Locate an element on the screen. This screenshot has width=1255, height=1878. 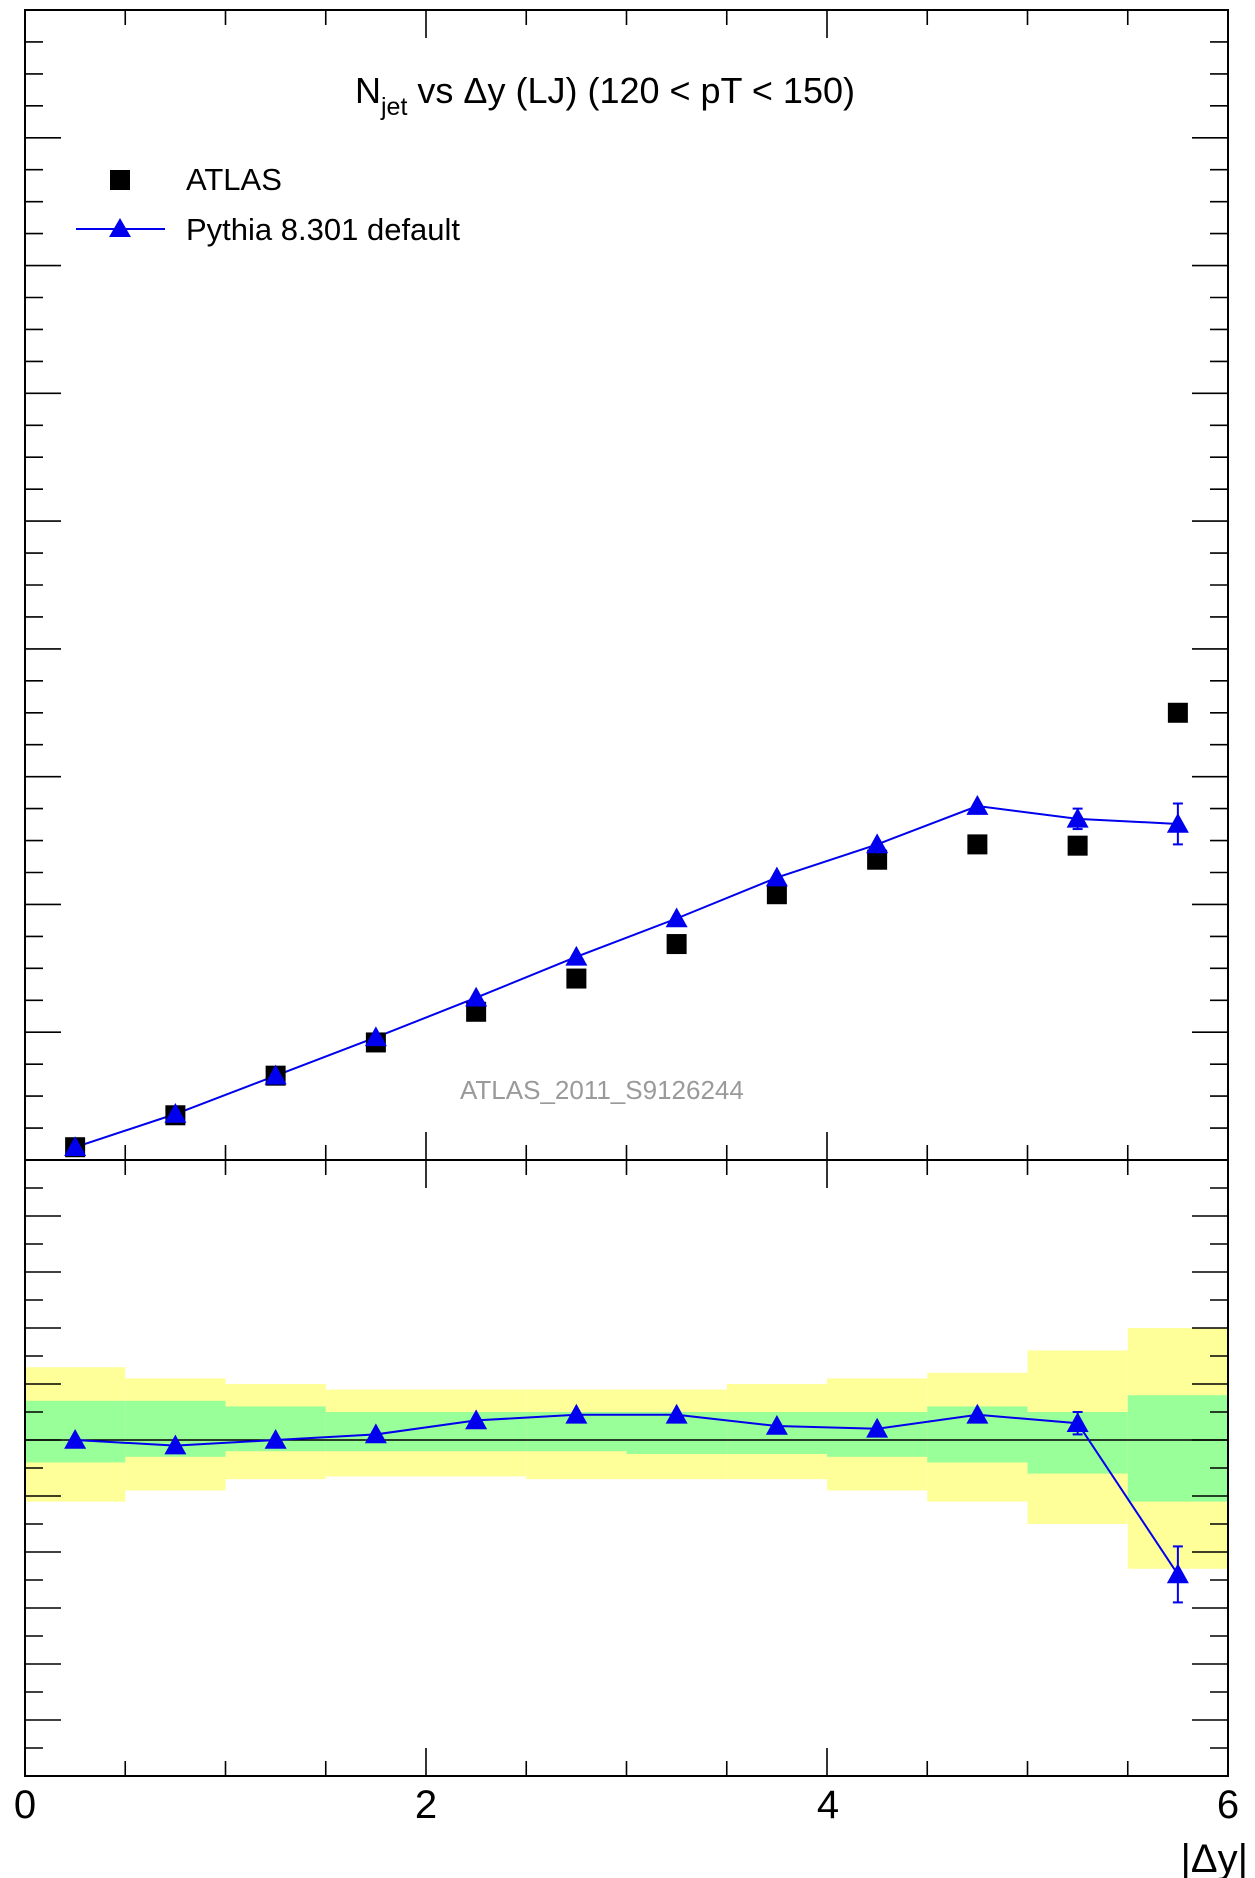
ratio-pythia-line is located at coordinates (627, 1494).